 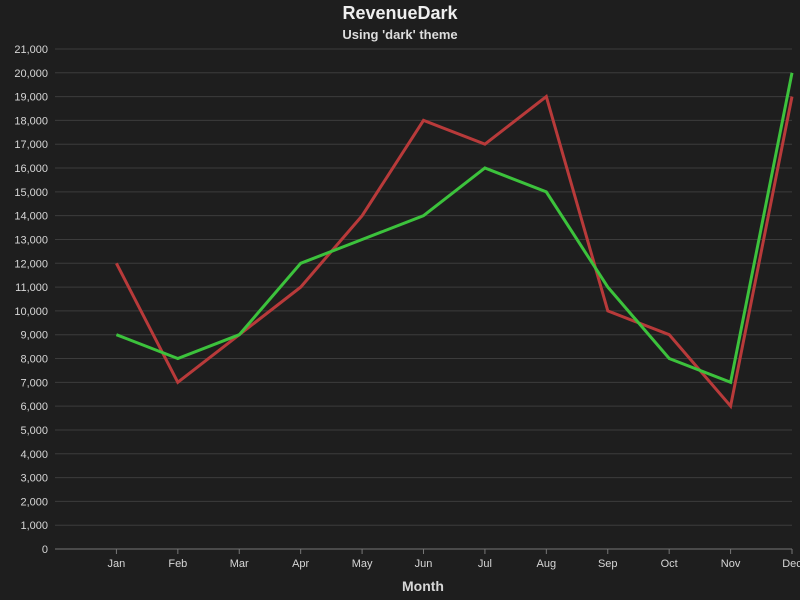 What do you see at coordinates (424, 564) in the screenshot?
I see `x-tick-label: Jun` at bounding box center [424, 564].